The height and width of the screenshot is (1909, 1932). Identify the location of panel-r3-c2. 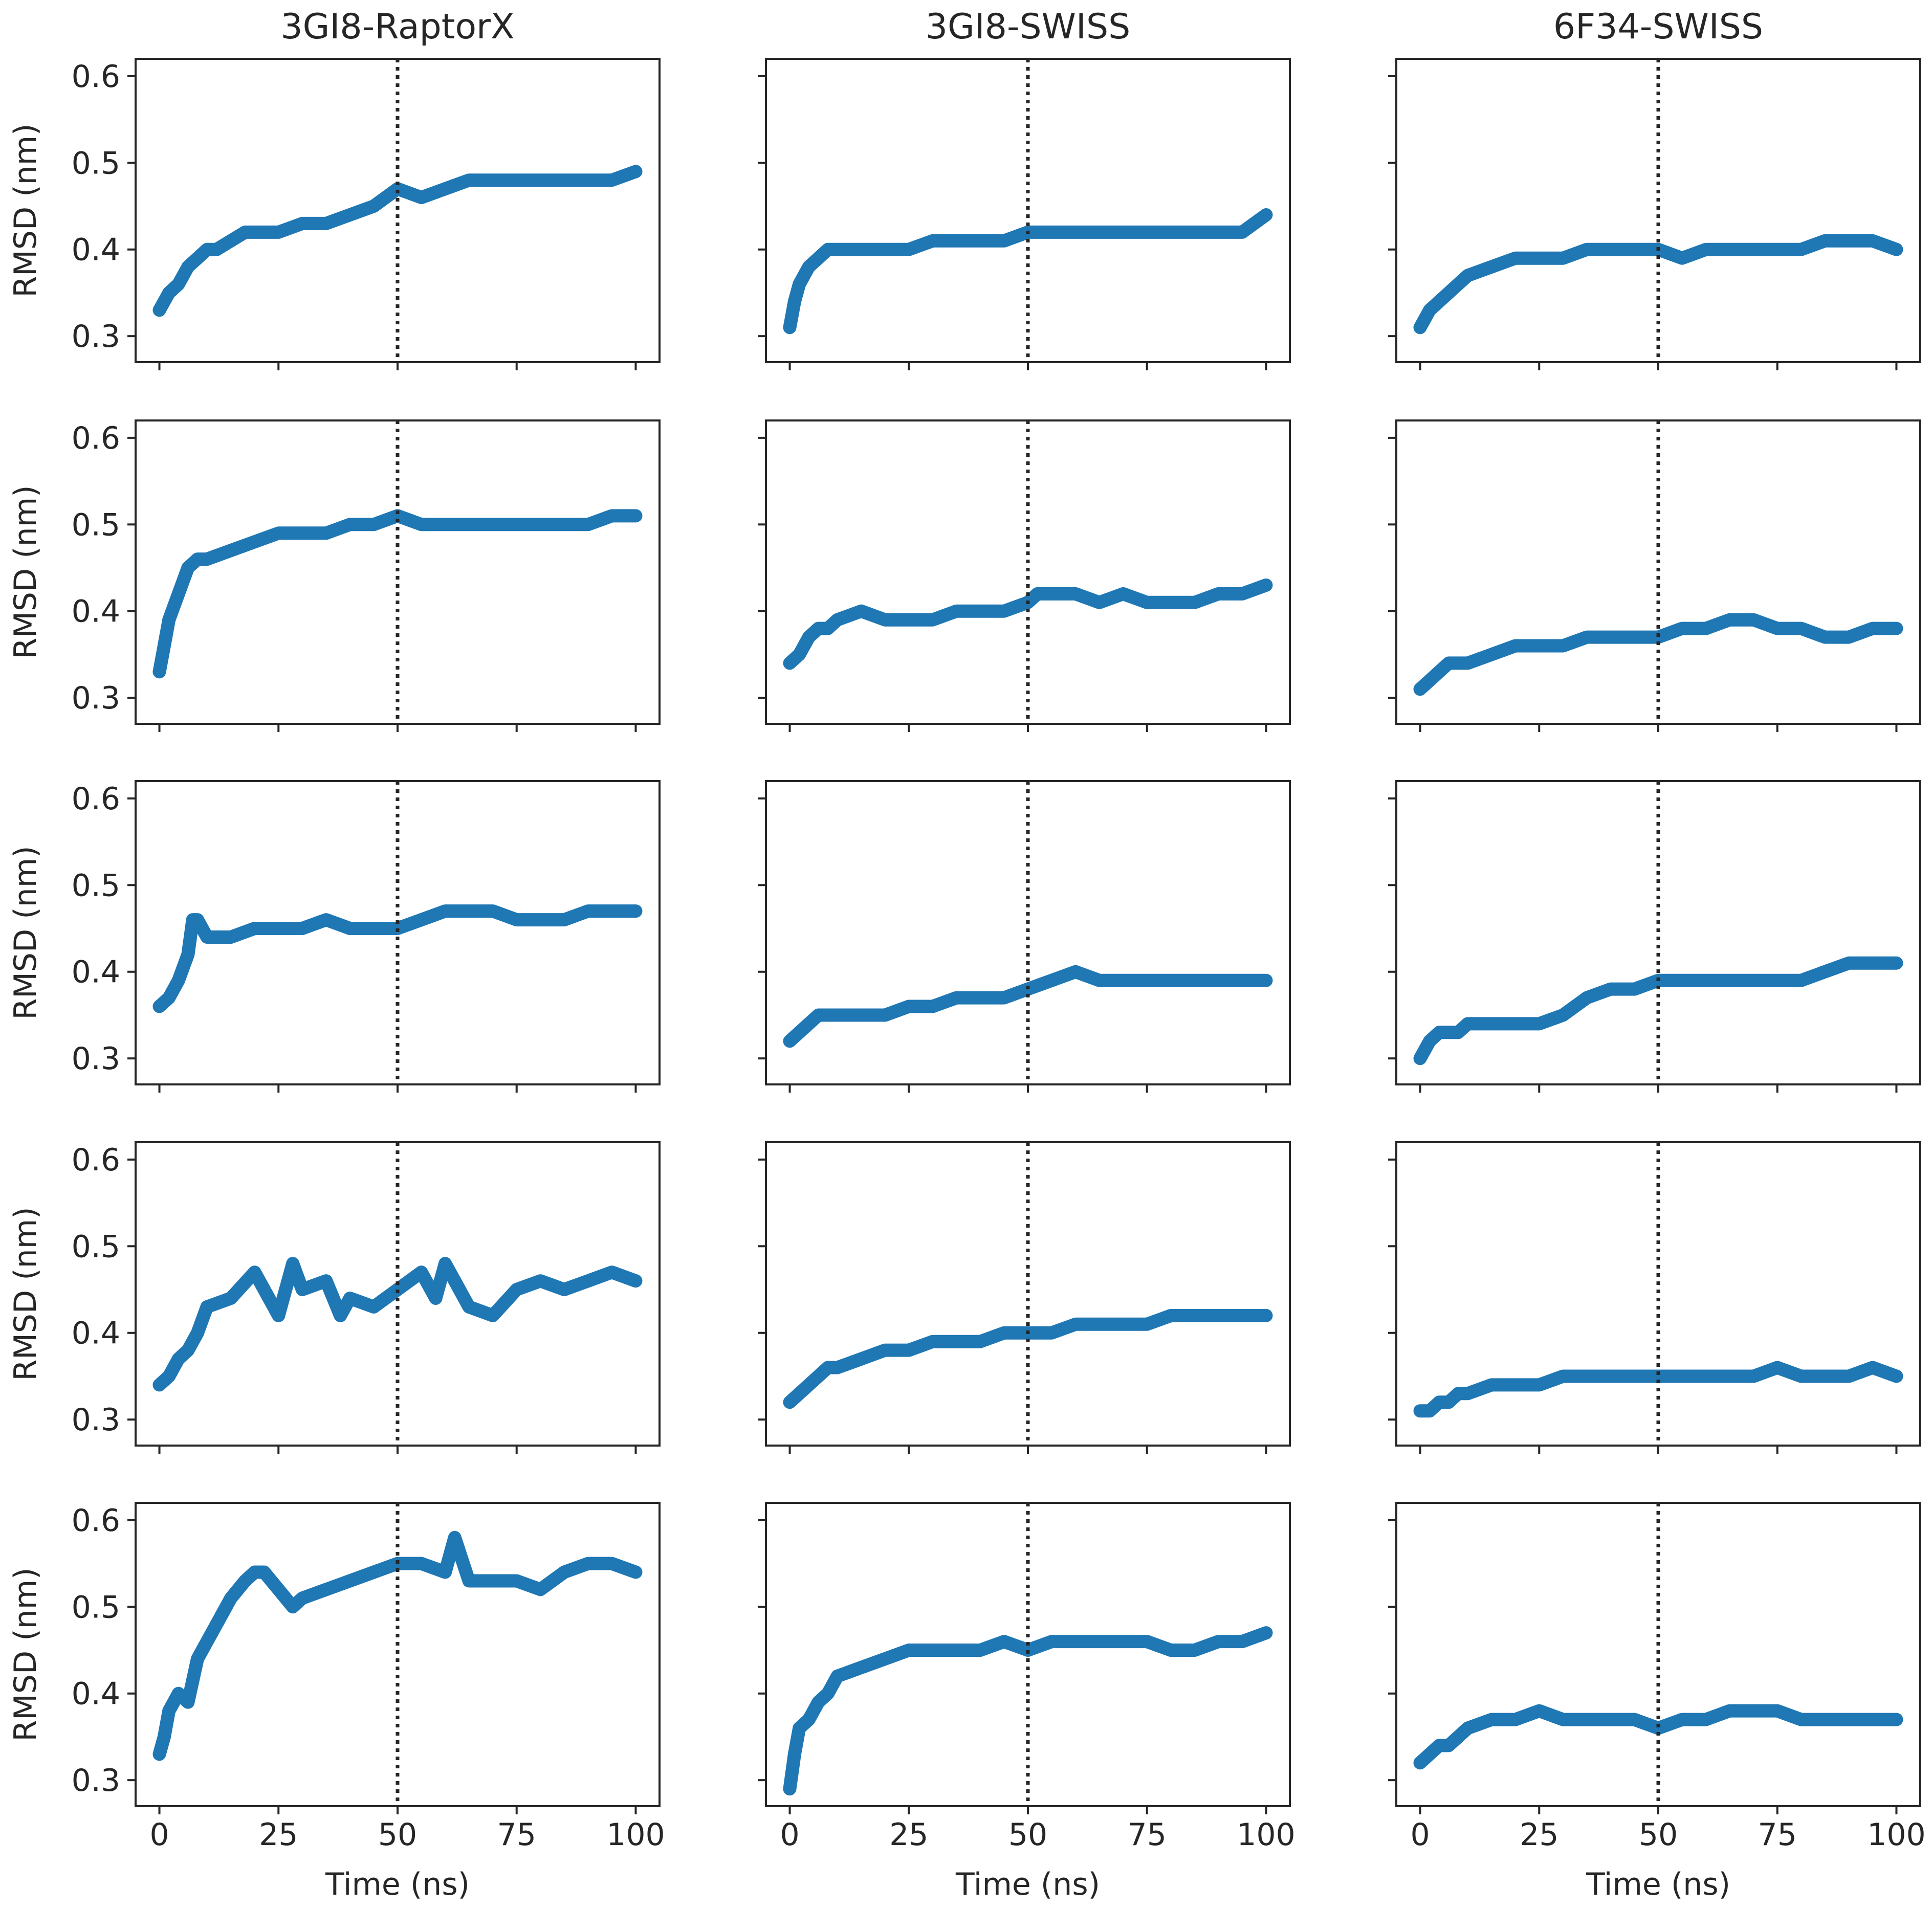
(1024, 936).